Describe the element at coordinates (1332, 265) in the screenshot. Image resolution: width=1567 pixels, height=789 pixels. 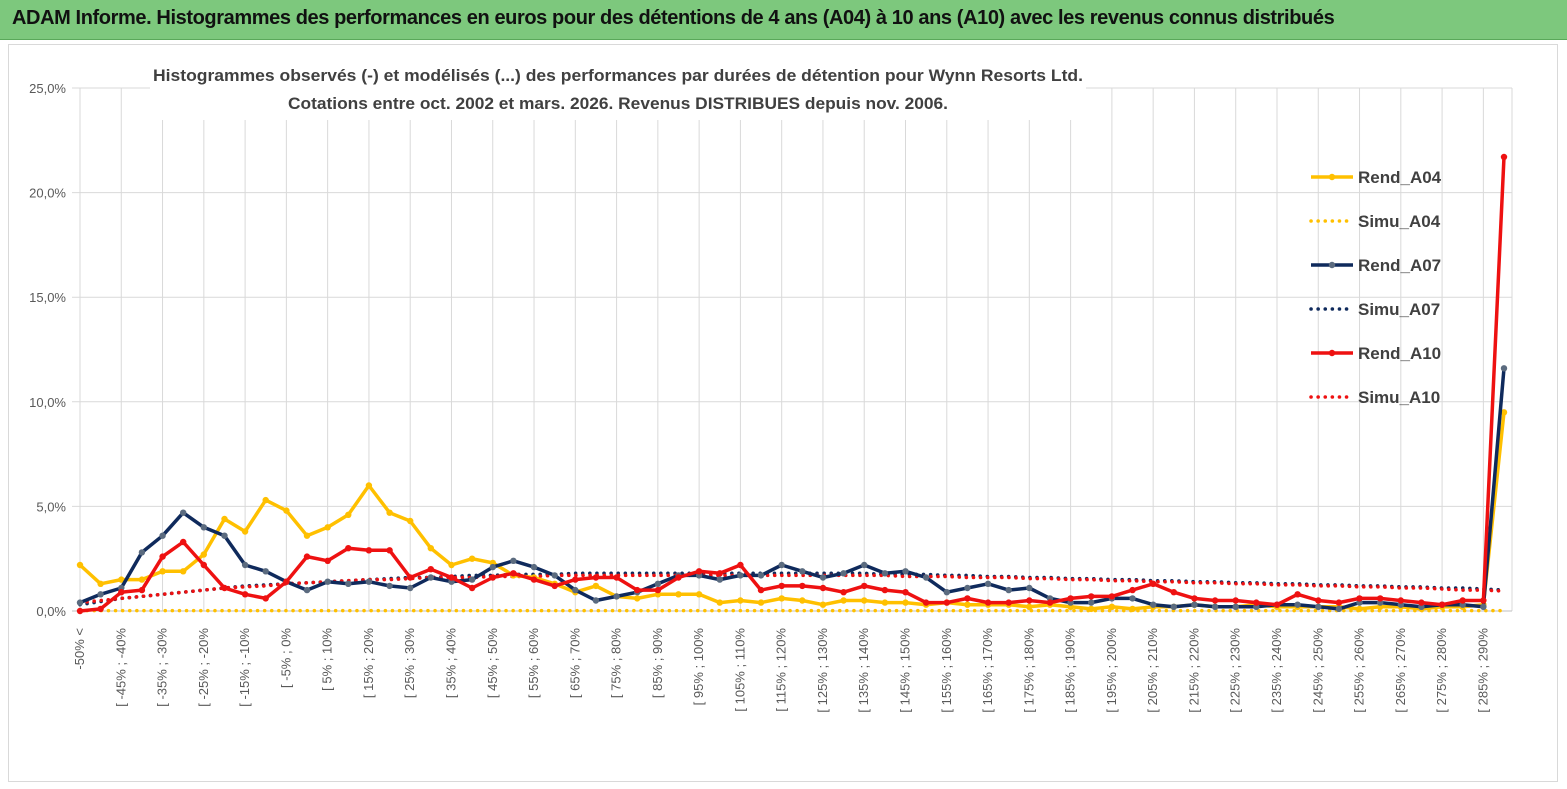
I see `legend-marker` at that location.